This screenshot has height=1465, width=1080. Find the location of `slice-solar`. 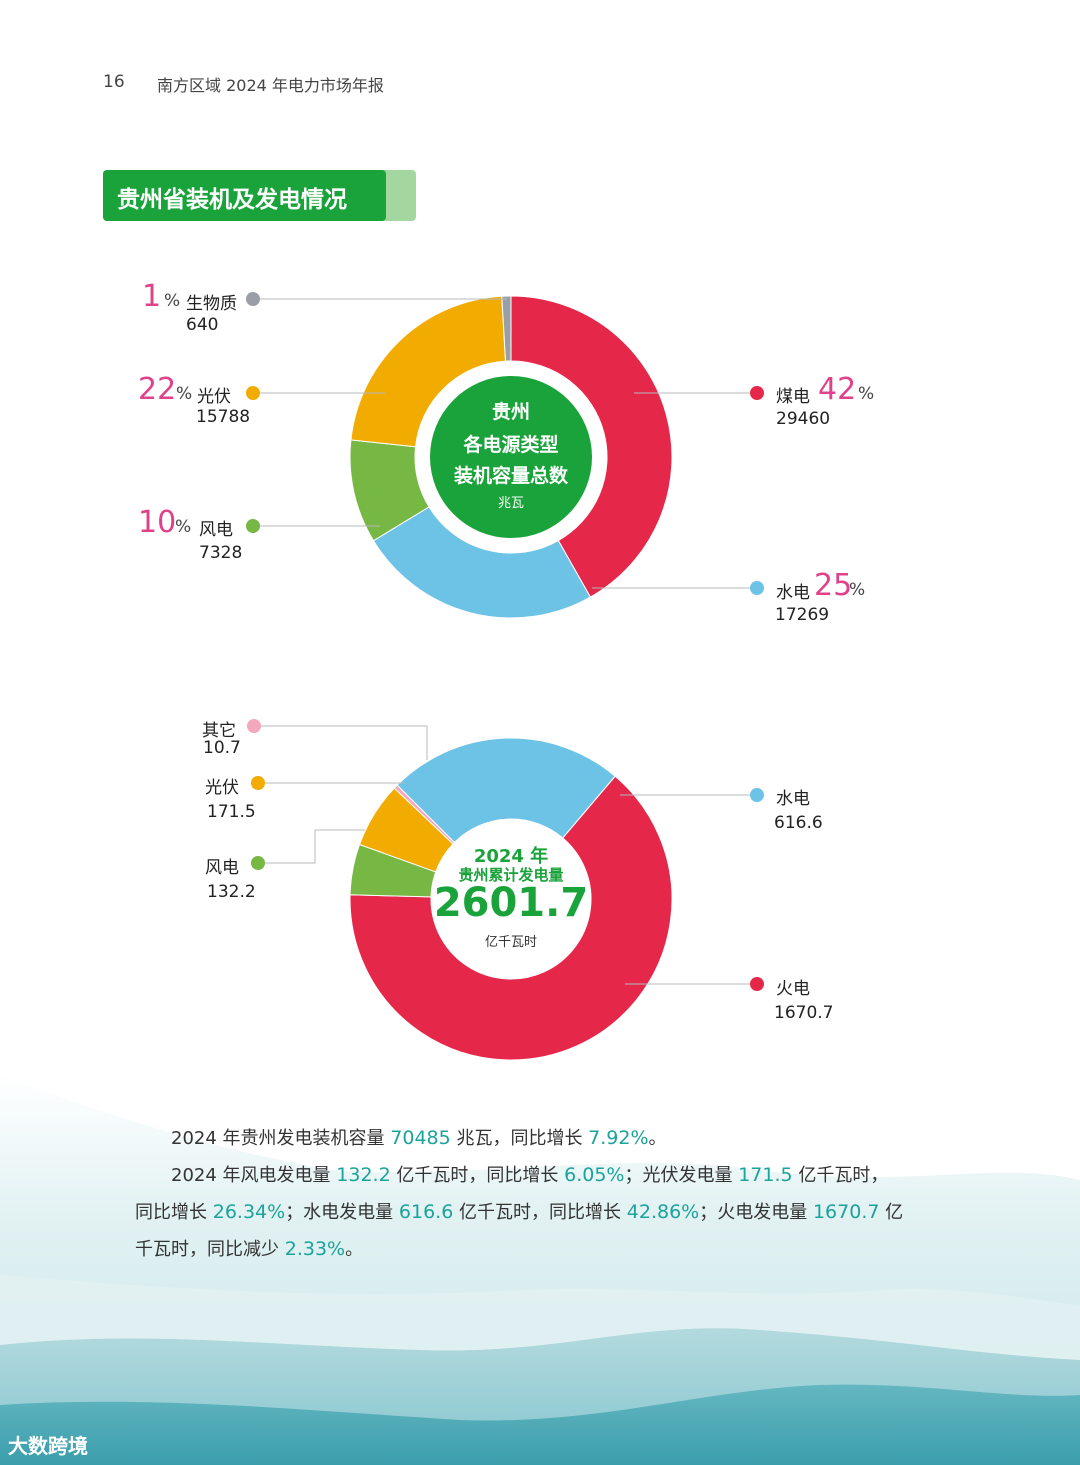

slice-solar is located at coordinates (428, 371).